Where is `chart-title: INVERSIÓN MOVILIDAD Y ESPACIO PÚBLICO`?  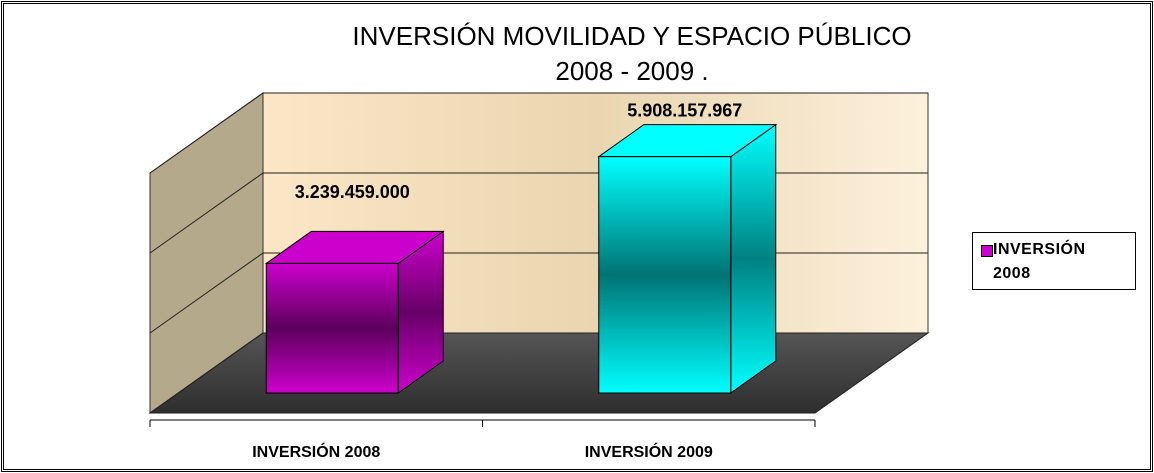
chart-title: INVERSIÓN MOVILIDAD Y ESPACIO PÚBLICO is located at coordinates (631, 36).